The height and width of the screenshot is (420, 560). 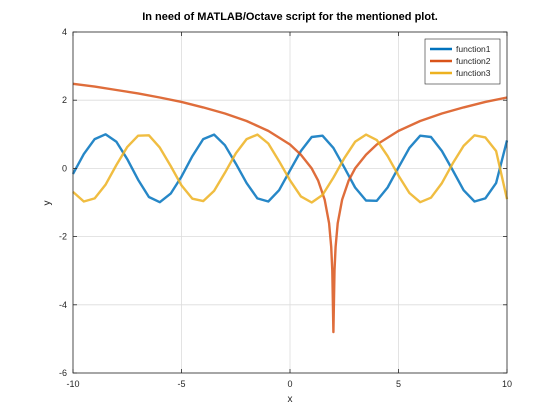 What do you see at coordinates (47, 203) in the screenshot?
I see `y-axis-label: y` at bounding box center [47, 203].